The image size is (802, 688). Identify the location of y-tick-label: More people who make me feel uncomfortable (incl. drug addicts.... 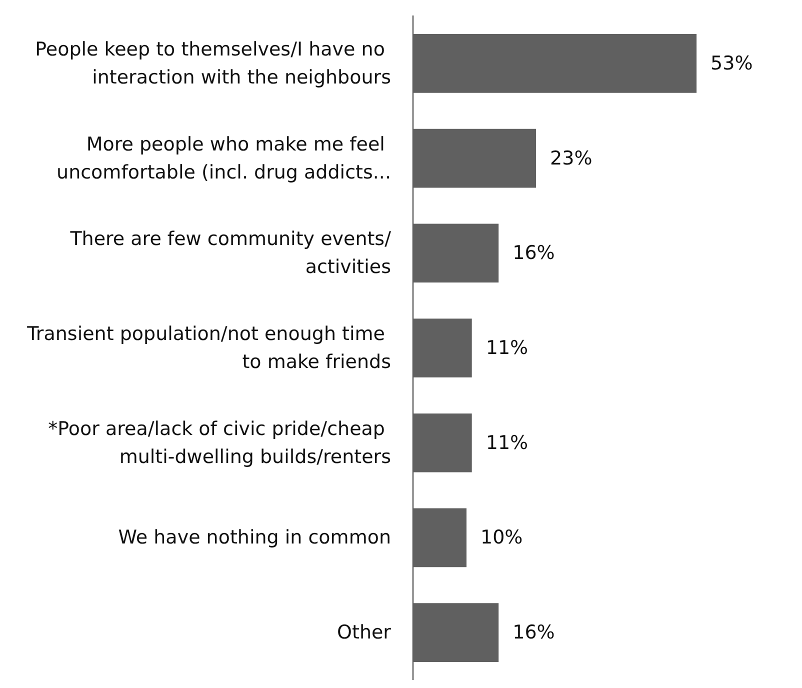
(223, 158).